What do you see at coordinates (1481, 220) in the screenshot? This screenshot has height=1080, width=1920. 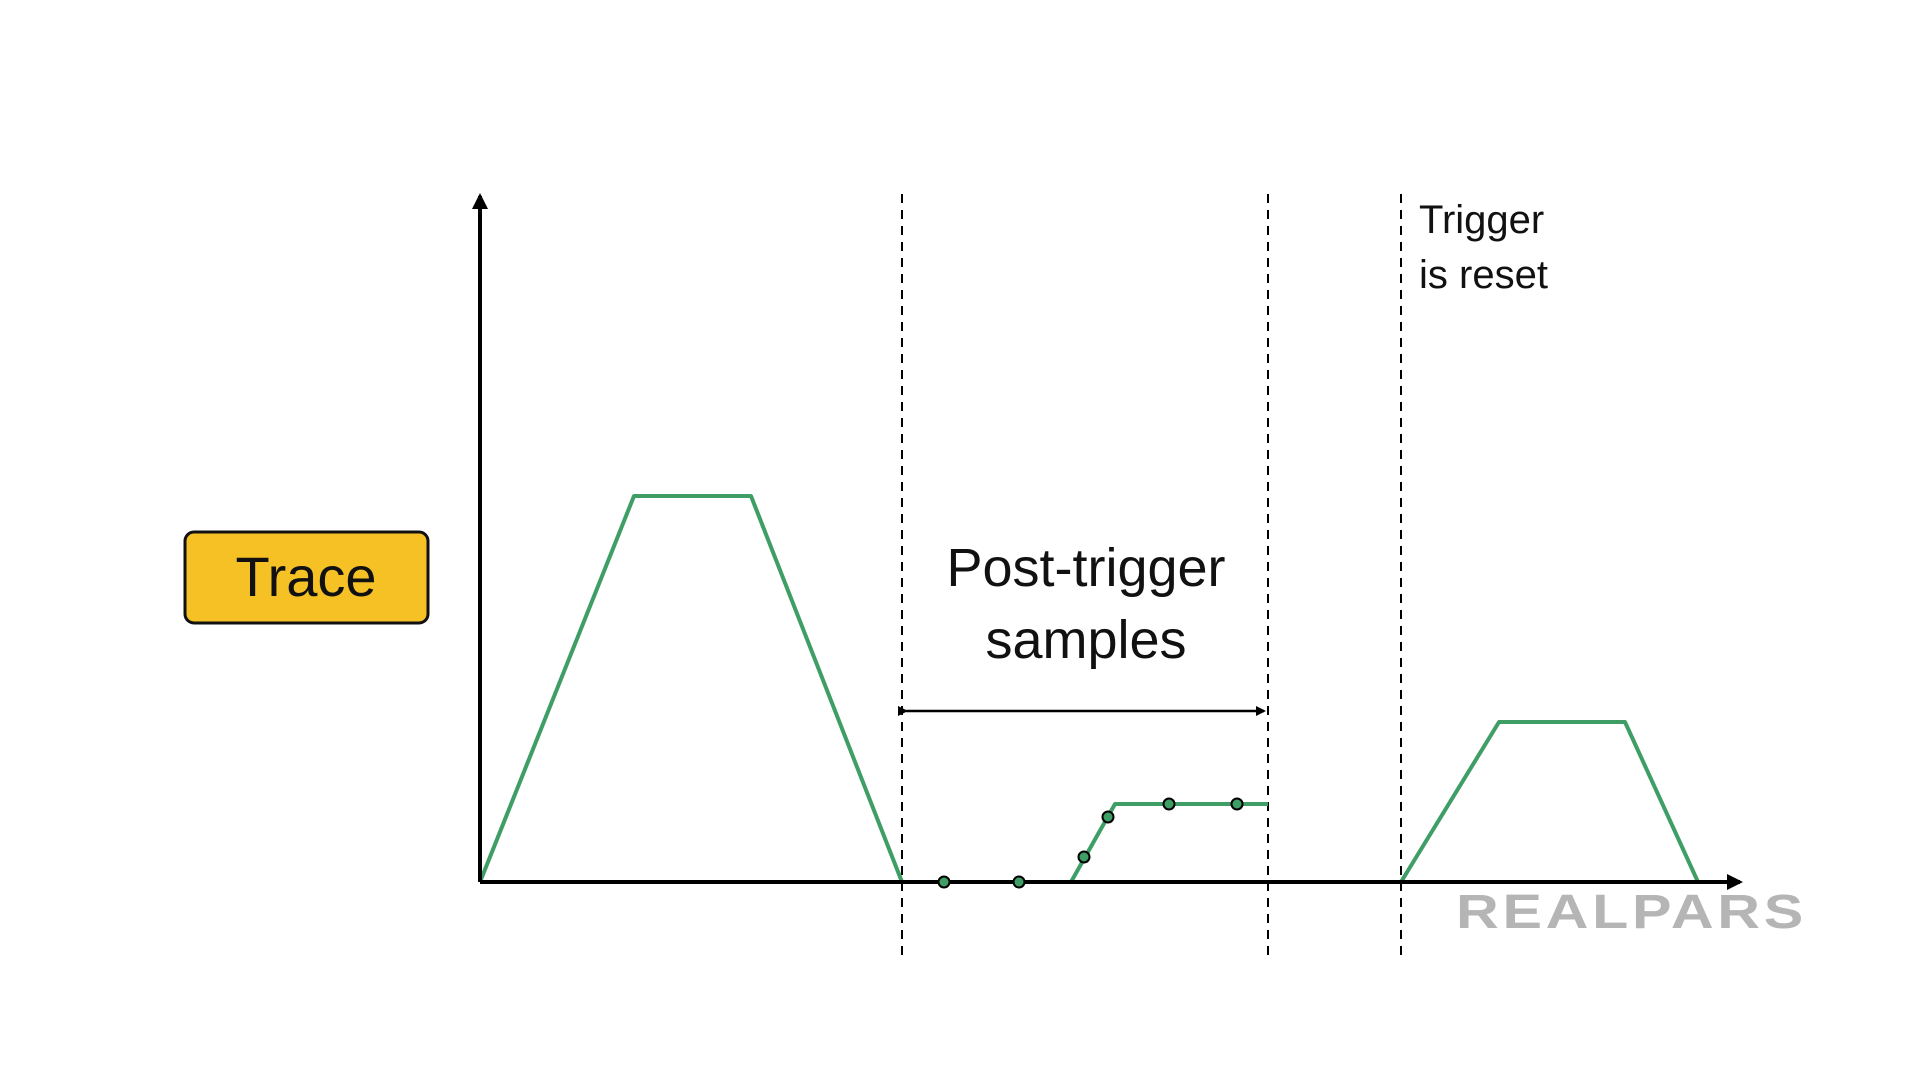 I see `annotation: Trigger` at bounding box center [1481, 220].